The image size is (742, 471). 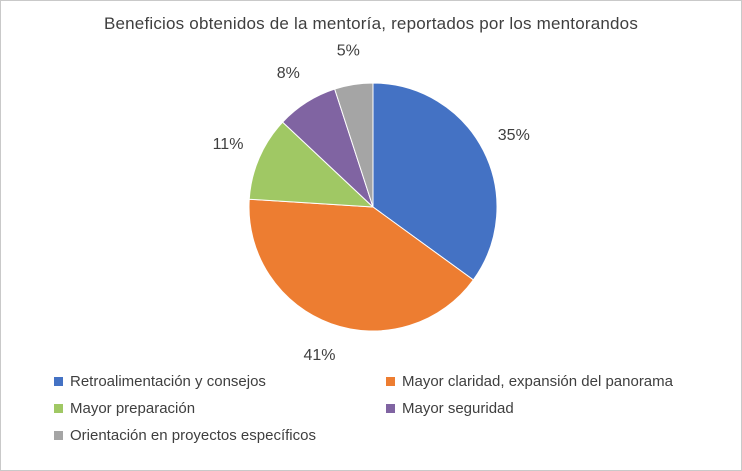 What do you see at coordinates (220, 408) in the screenshot?
I see `legend-item-2: Mayor preparación` at bounding box center [220, 408].